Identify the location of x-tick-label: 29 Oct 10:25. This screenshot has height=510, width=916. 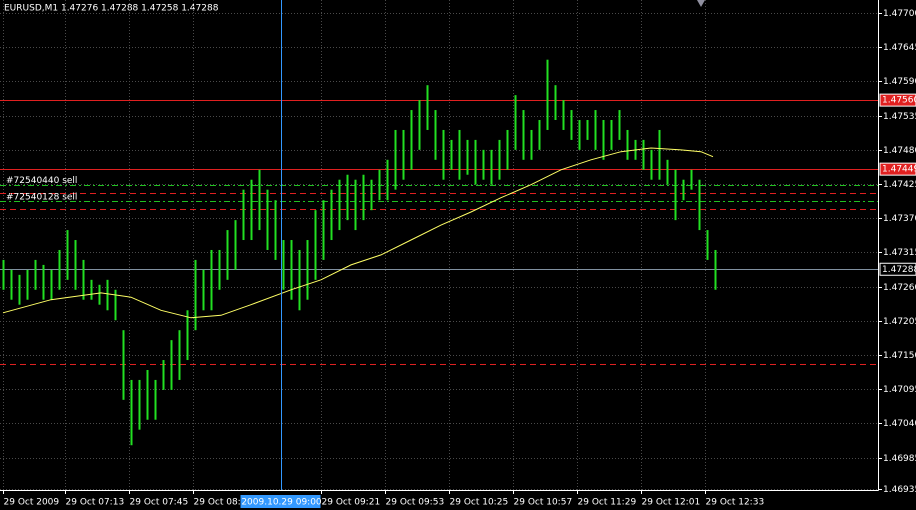
(479, 503).